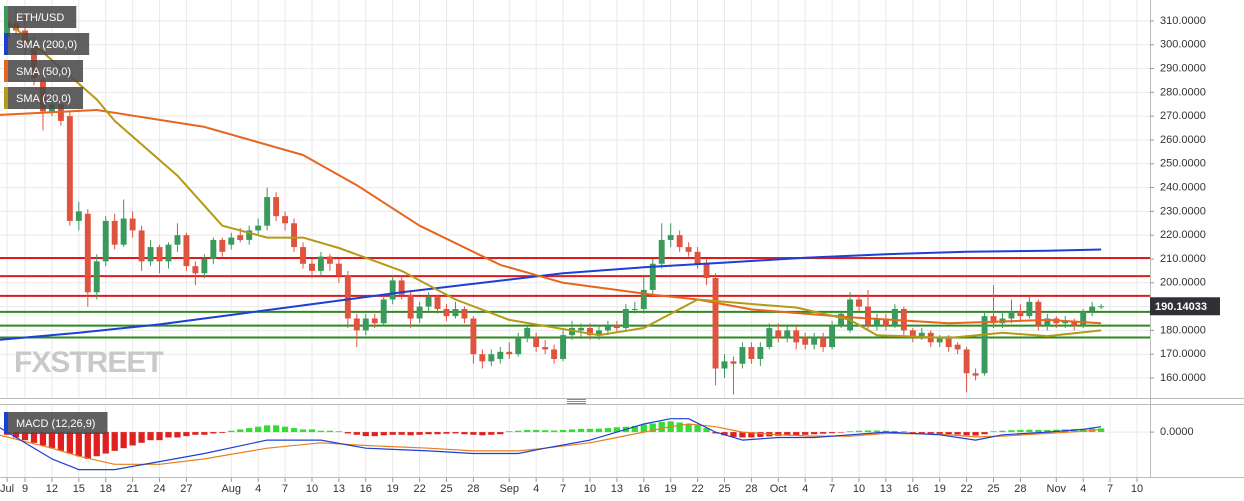 The width and height of the screenshot is (1244, 501). What do you see at coordinates (1183, 259) in the screenshot?
I see `y-tick-label: 210.0000` at bounding box center [1183, 259].